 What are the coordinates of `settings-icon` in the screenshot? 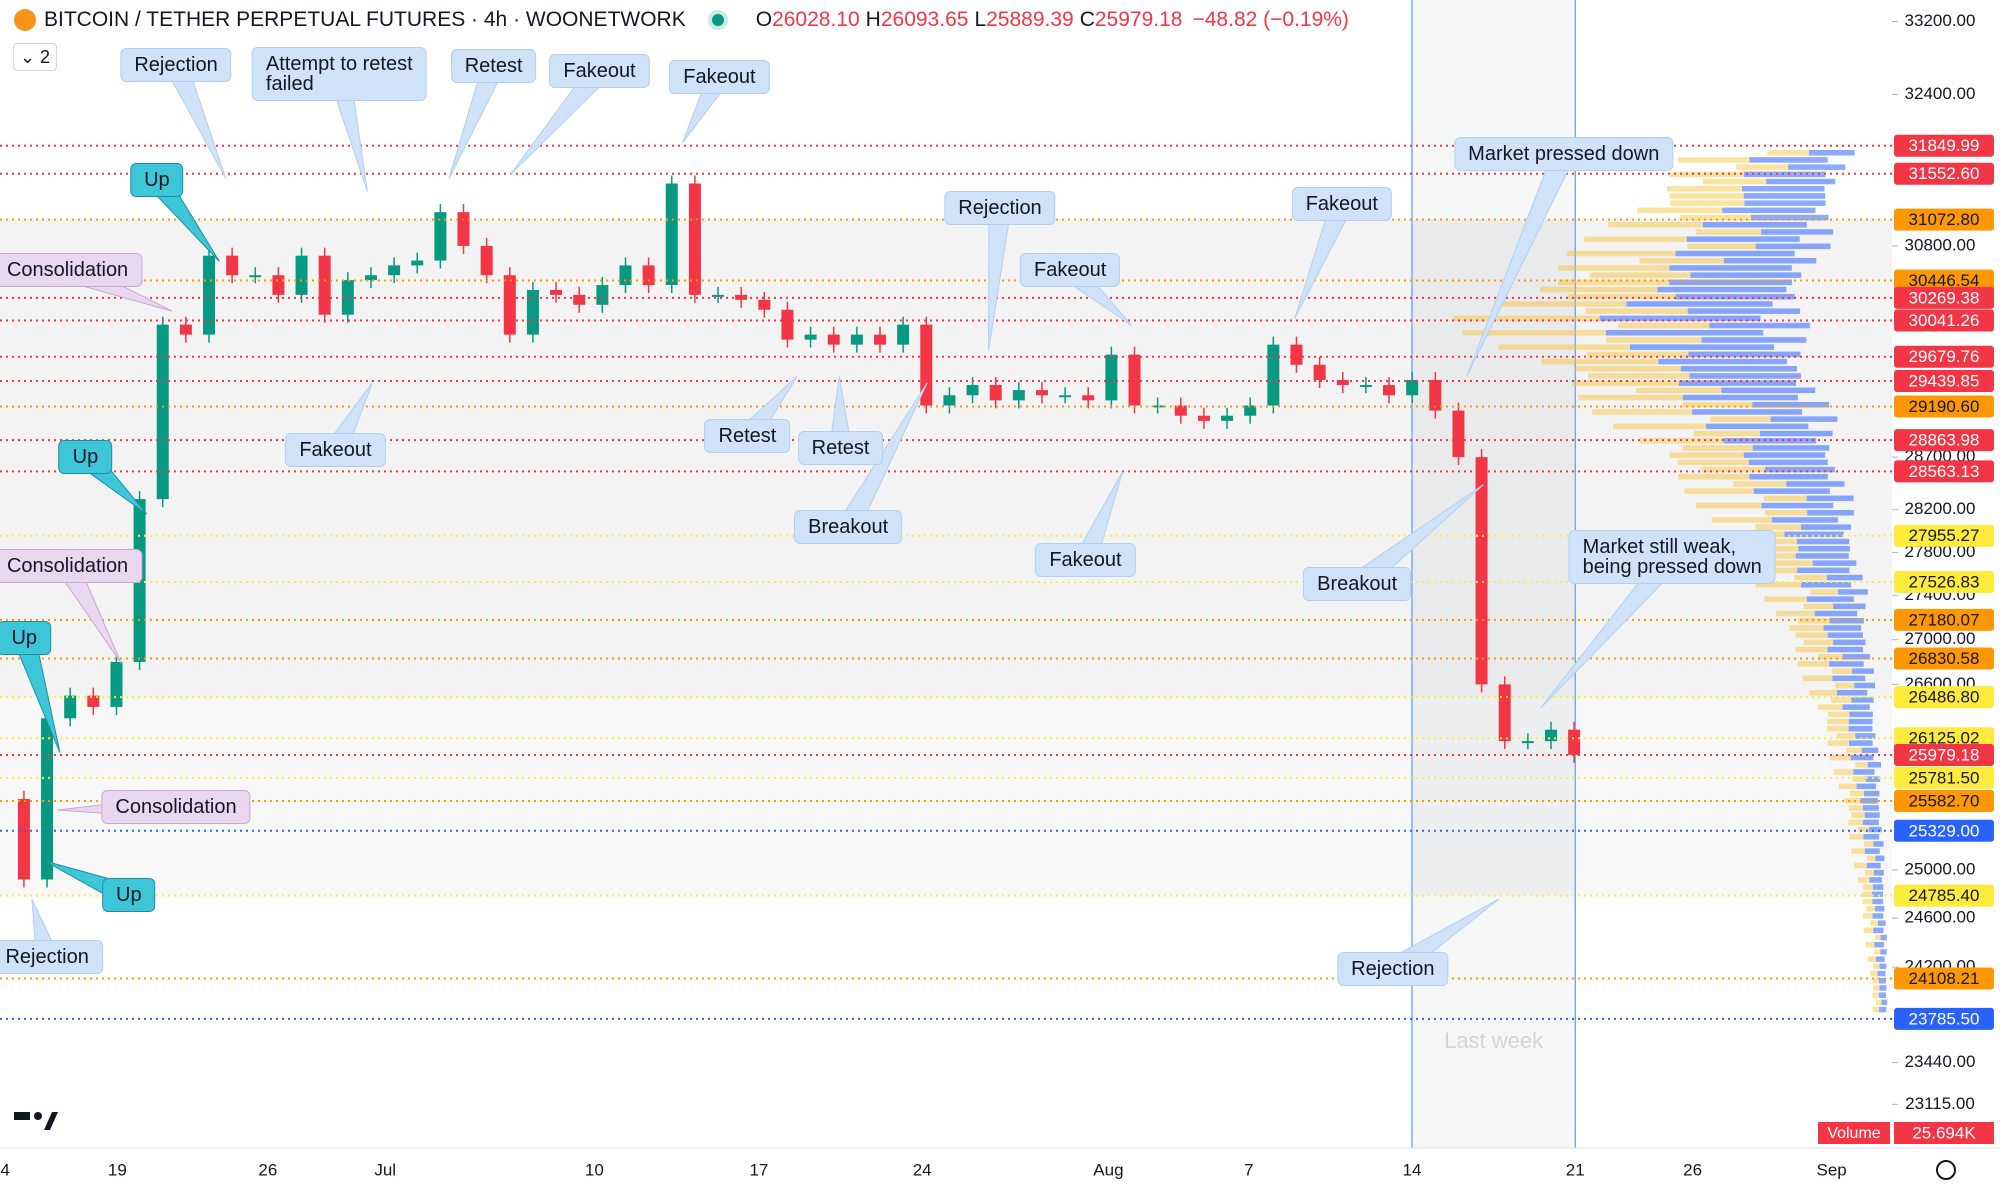 It's located at (1946, 1170).